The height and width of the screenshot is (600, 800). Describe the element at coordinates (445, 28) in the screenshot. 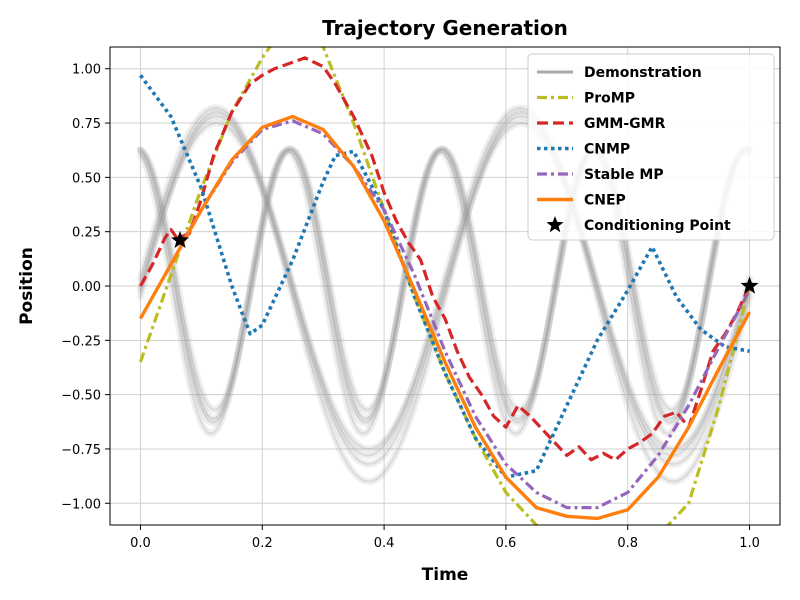

I see `chart-title: Trajectory Generation` at that location.